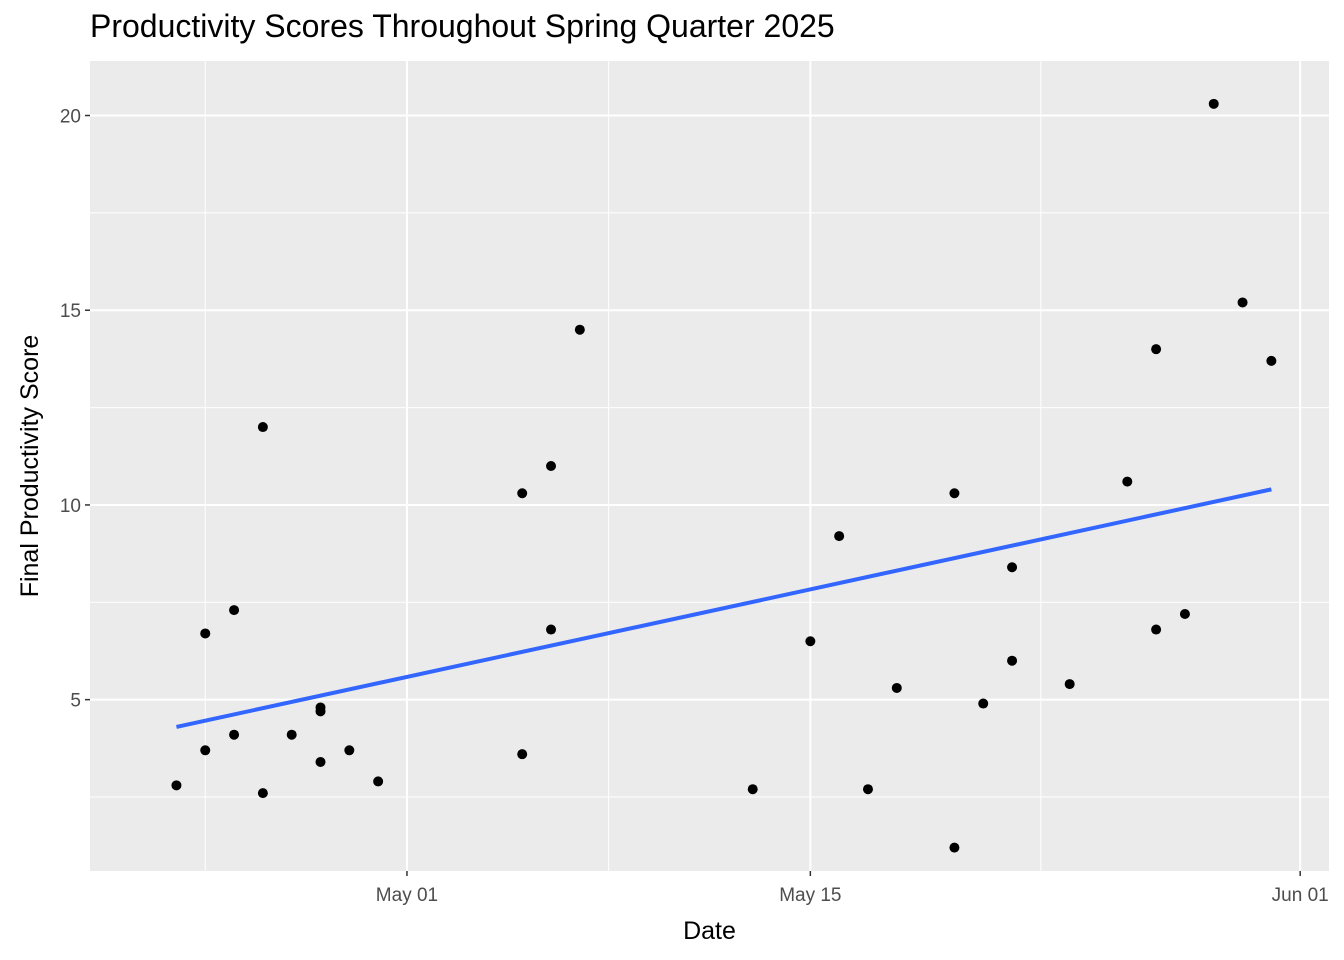  What do you see at coordinates (407, 895) in the screenshot?
I see `x-tick-label: May 01` at bounding box center [407, 895].